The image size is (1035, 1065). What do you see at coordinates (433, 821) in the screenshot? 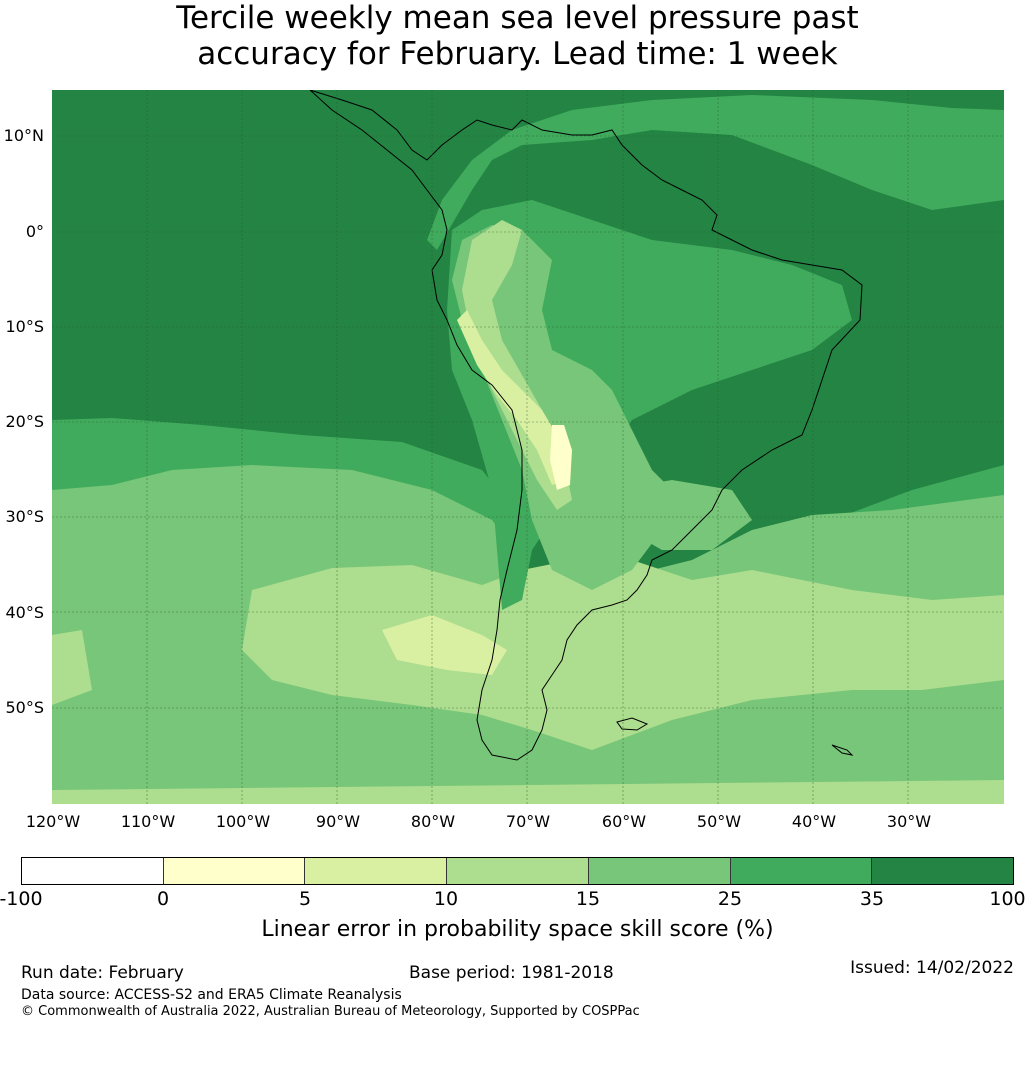
I see `lon-label-80w: 80°W` at bounding box center [433, 821].